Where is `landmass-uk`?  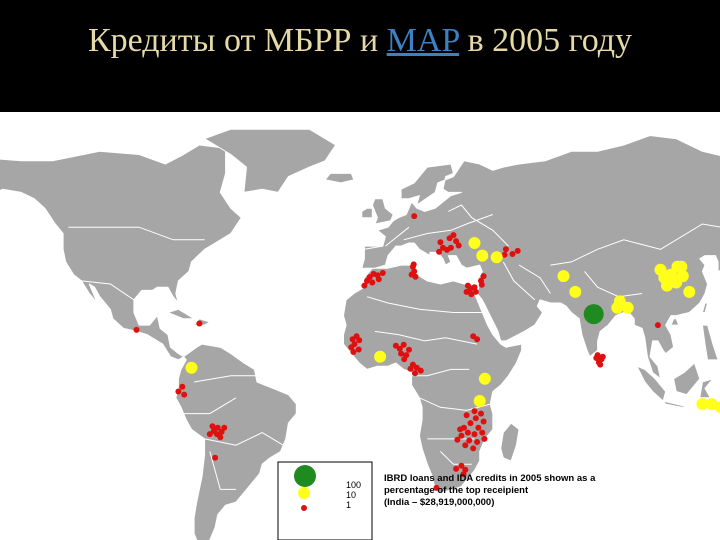
landmass-uk is located at coordinates (382, 211).